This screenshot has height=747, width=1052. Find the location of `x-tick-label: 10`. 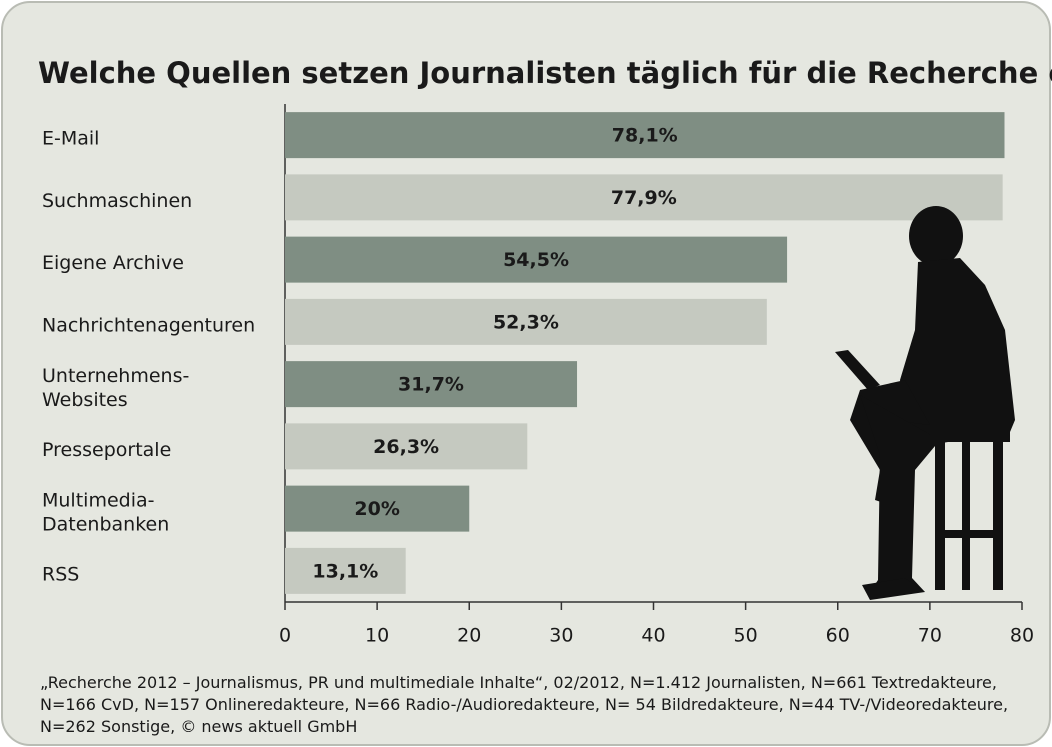

x-tick-label: 10 is located at coordinates (377, 636).